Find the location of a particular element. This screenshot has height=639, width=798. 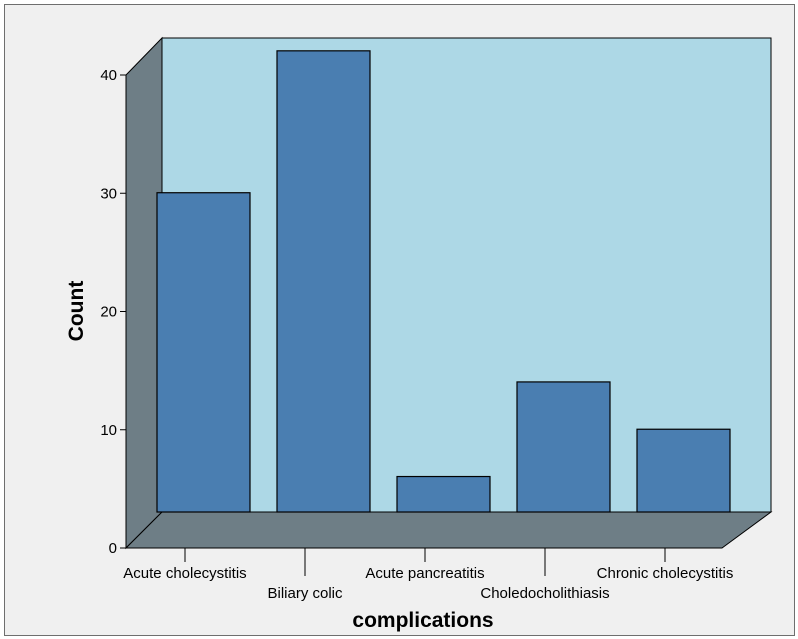

x-axis-title: complications is located at coordinates (422, 620).